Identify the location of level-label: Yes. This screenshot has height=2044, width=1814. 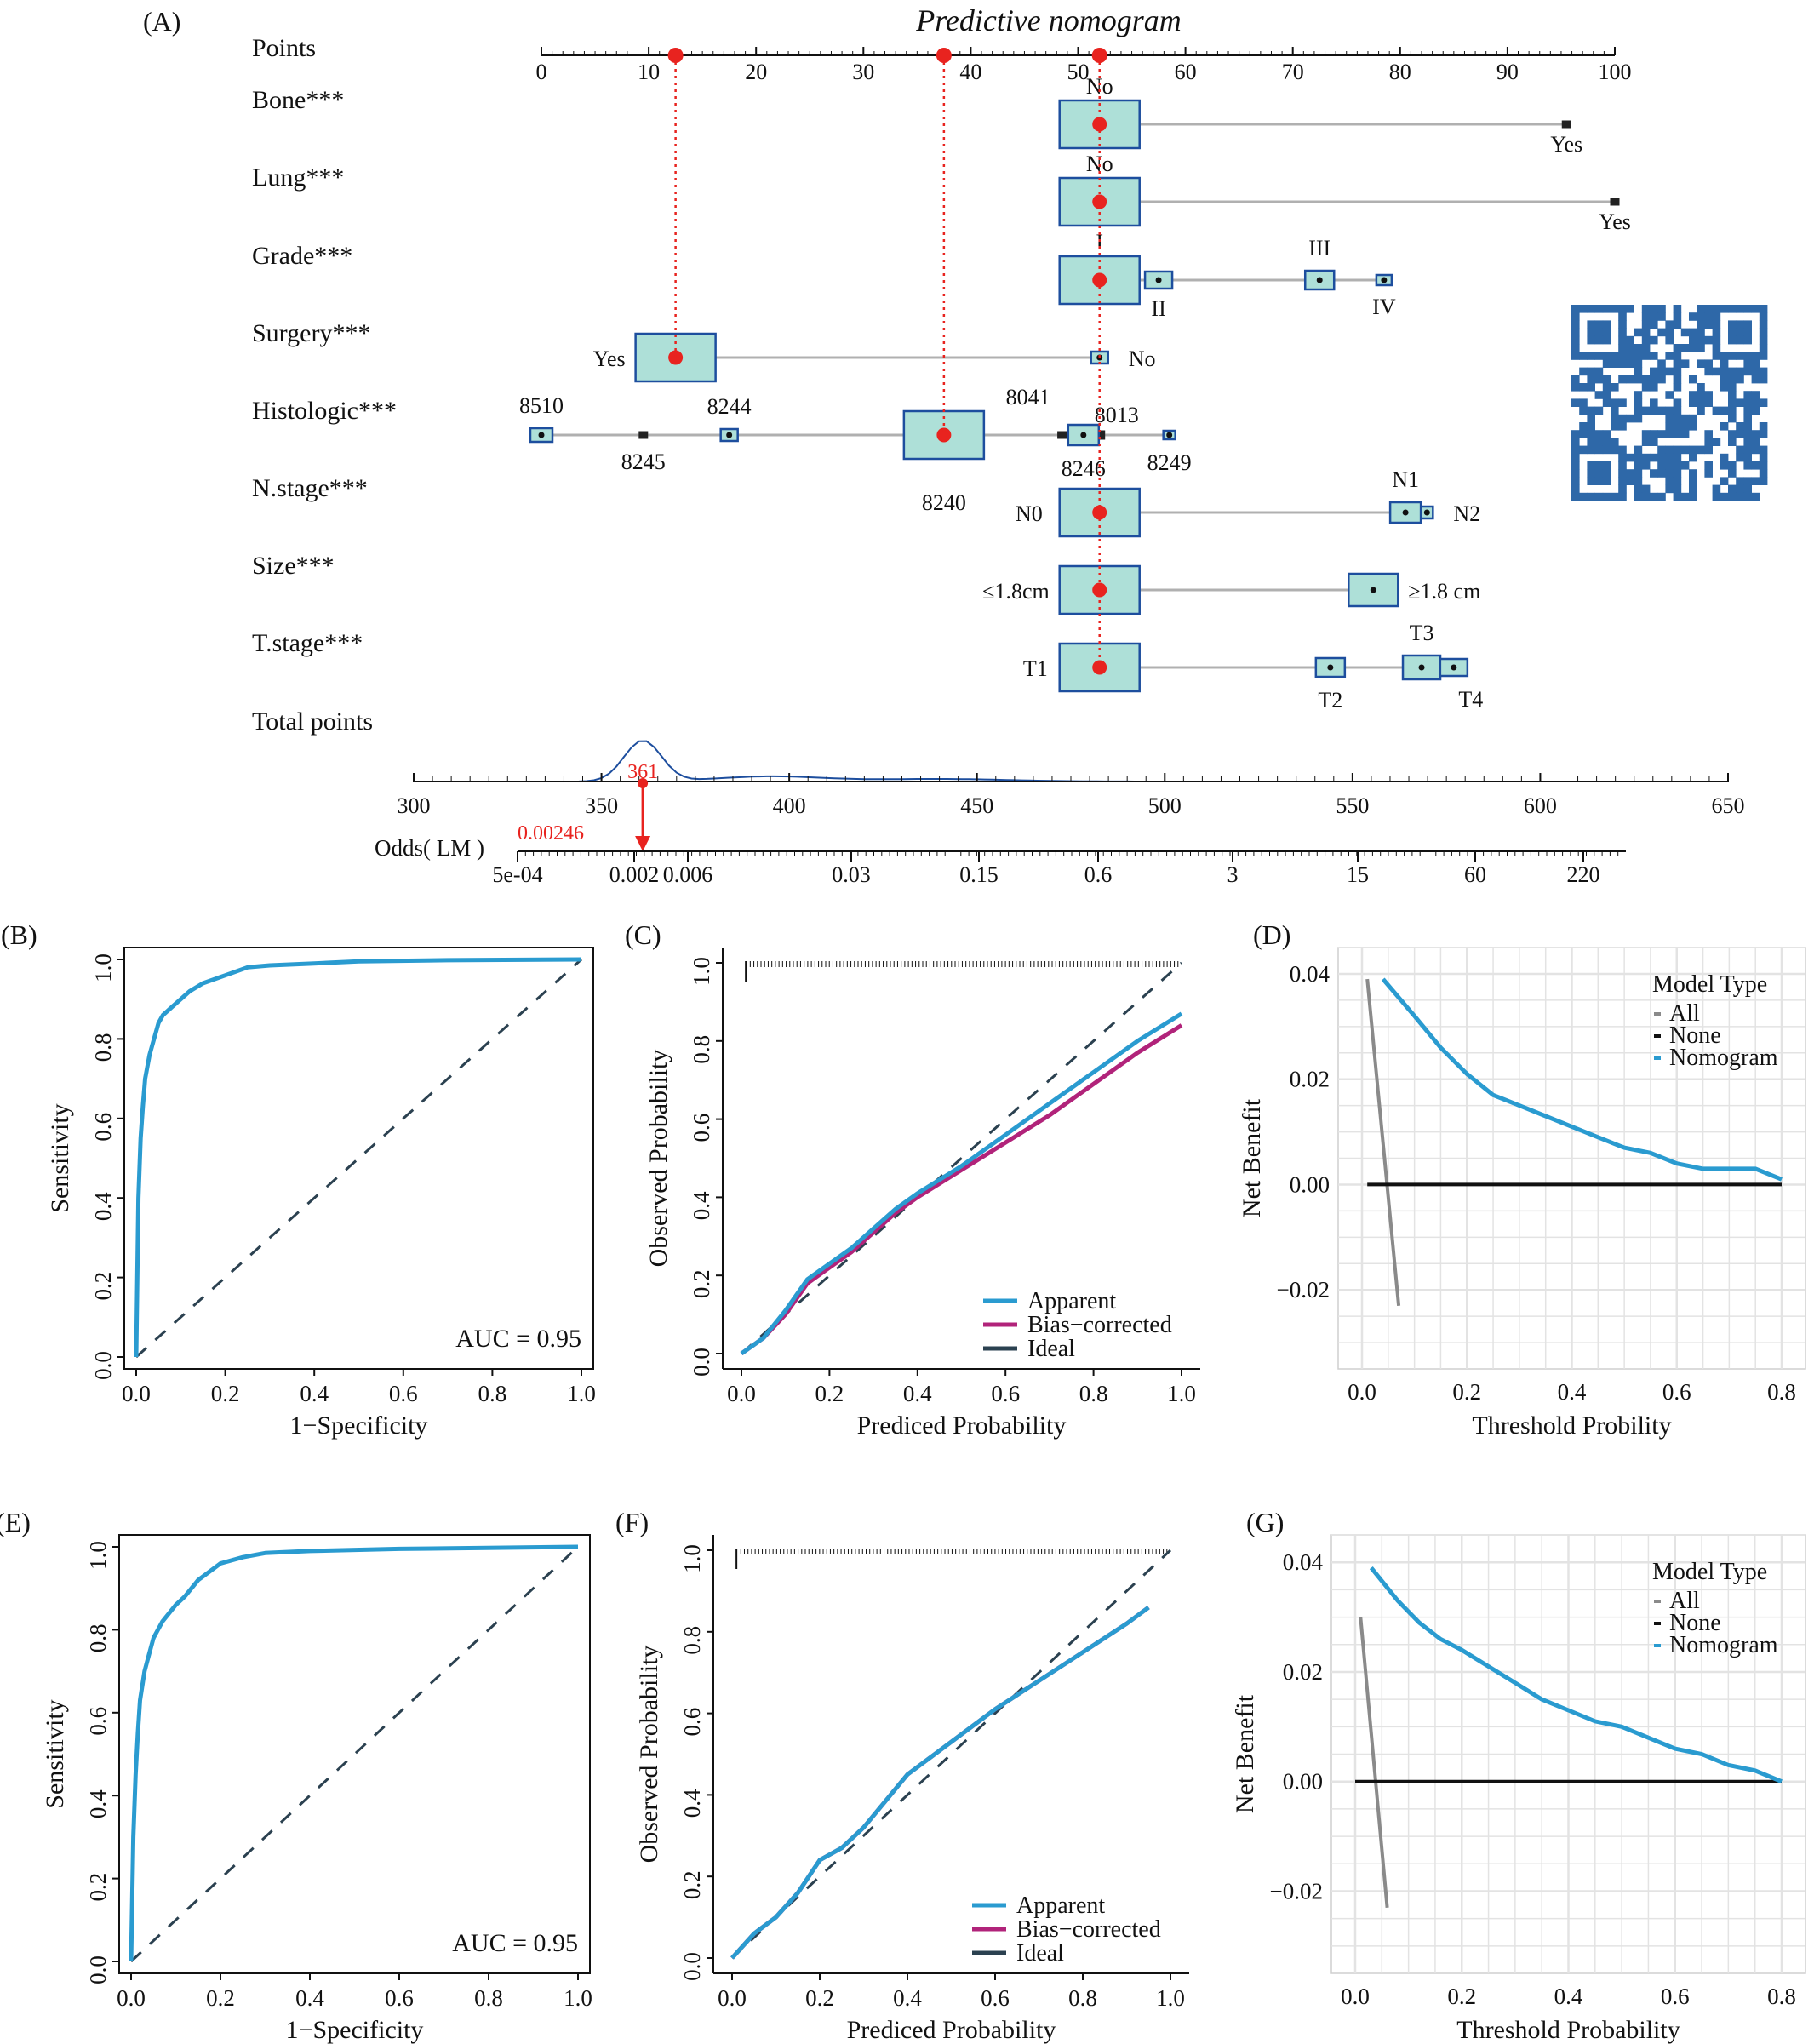
(609, 358).